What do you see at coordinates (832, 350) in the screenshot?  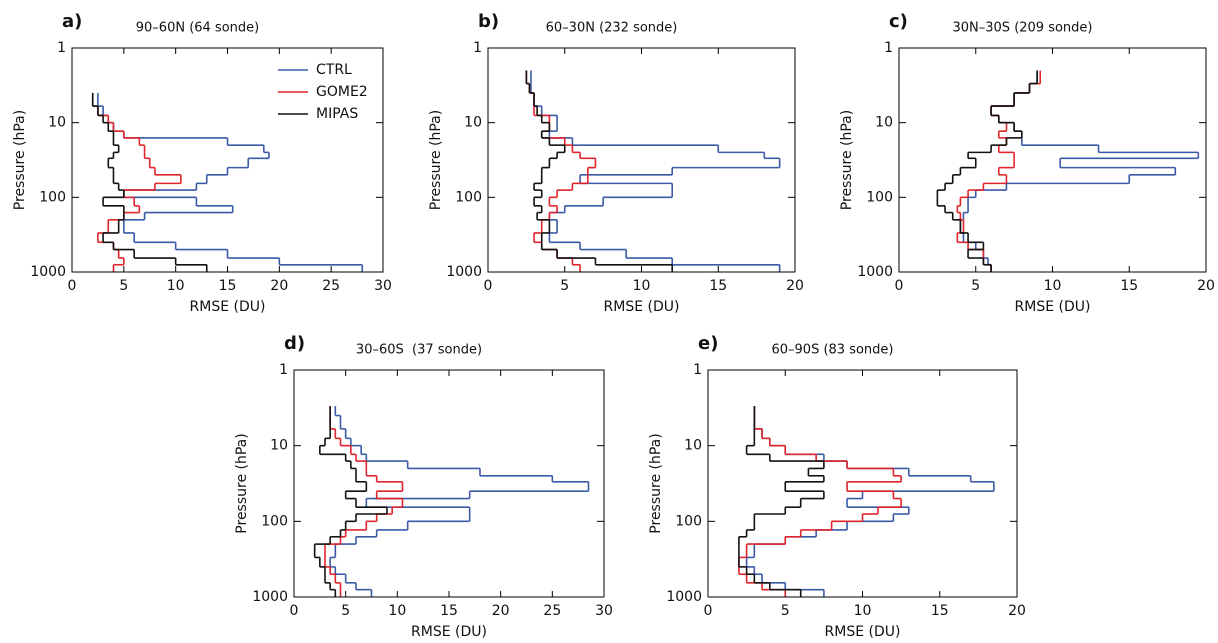 I see `panel-title: 60–90S (83 sonde)` at bounding box center [832, 350].